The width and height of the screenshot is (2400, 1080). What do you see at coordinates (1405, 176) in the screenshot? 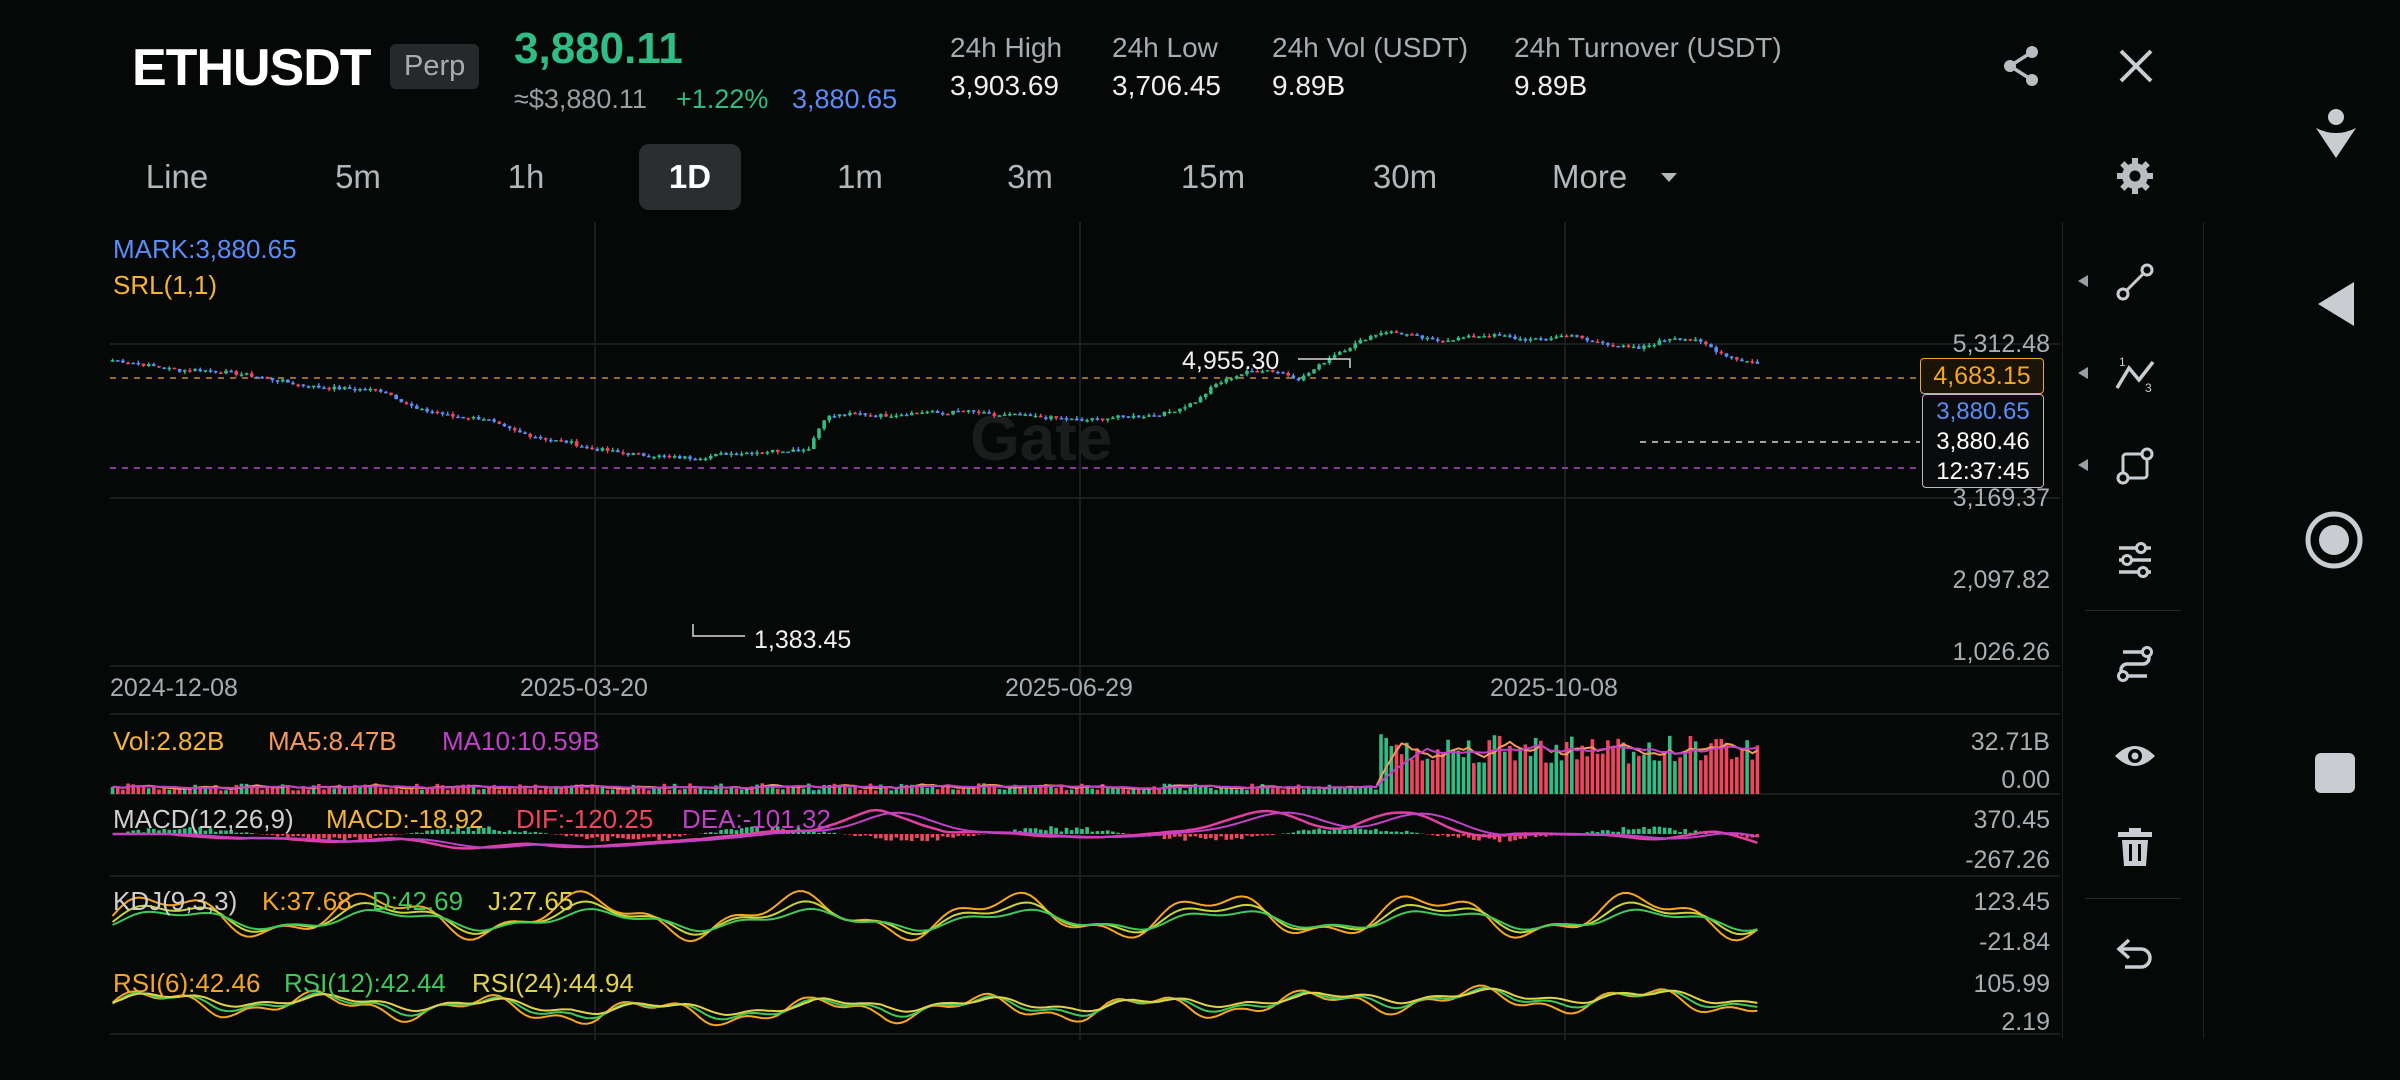
I see `tab-30m: 30m` at bounding box center [1405, 176].